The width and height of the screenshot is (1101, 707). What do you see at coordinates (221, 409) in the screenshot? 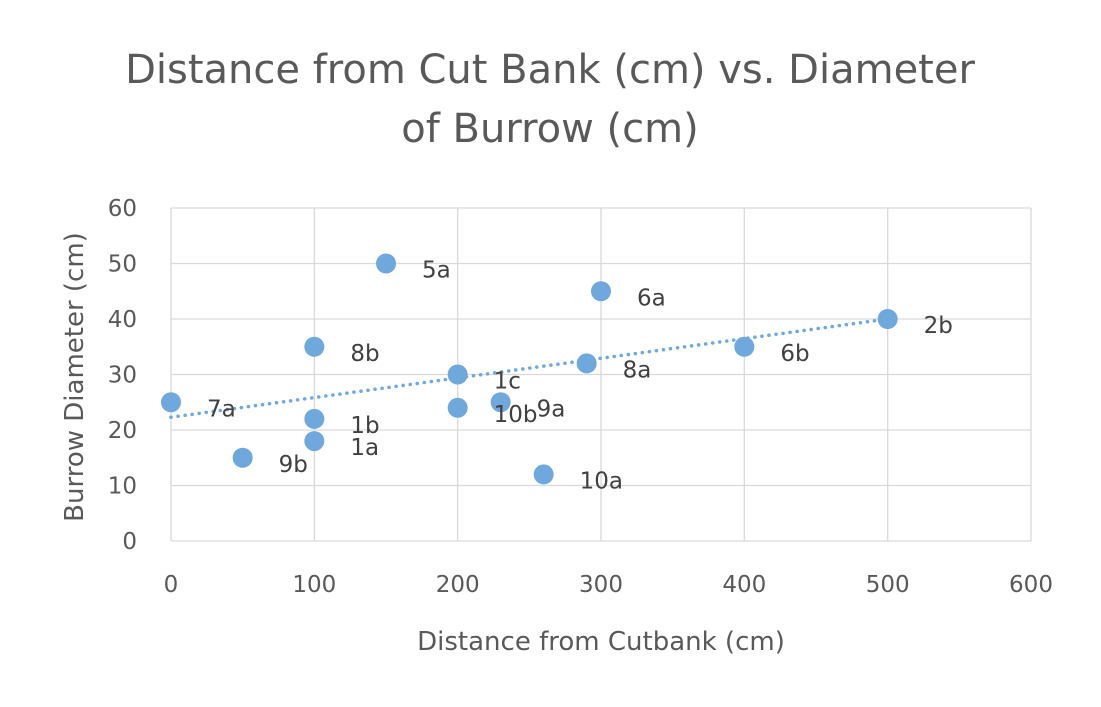
I see `data-label-7a: 7a` at bounding box center [221, 409].